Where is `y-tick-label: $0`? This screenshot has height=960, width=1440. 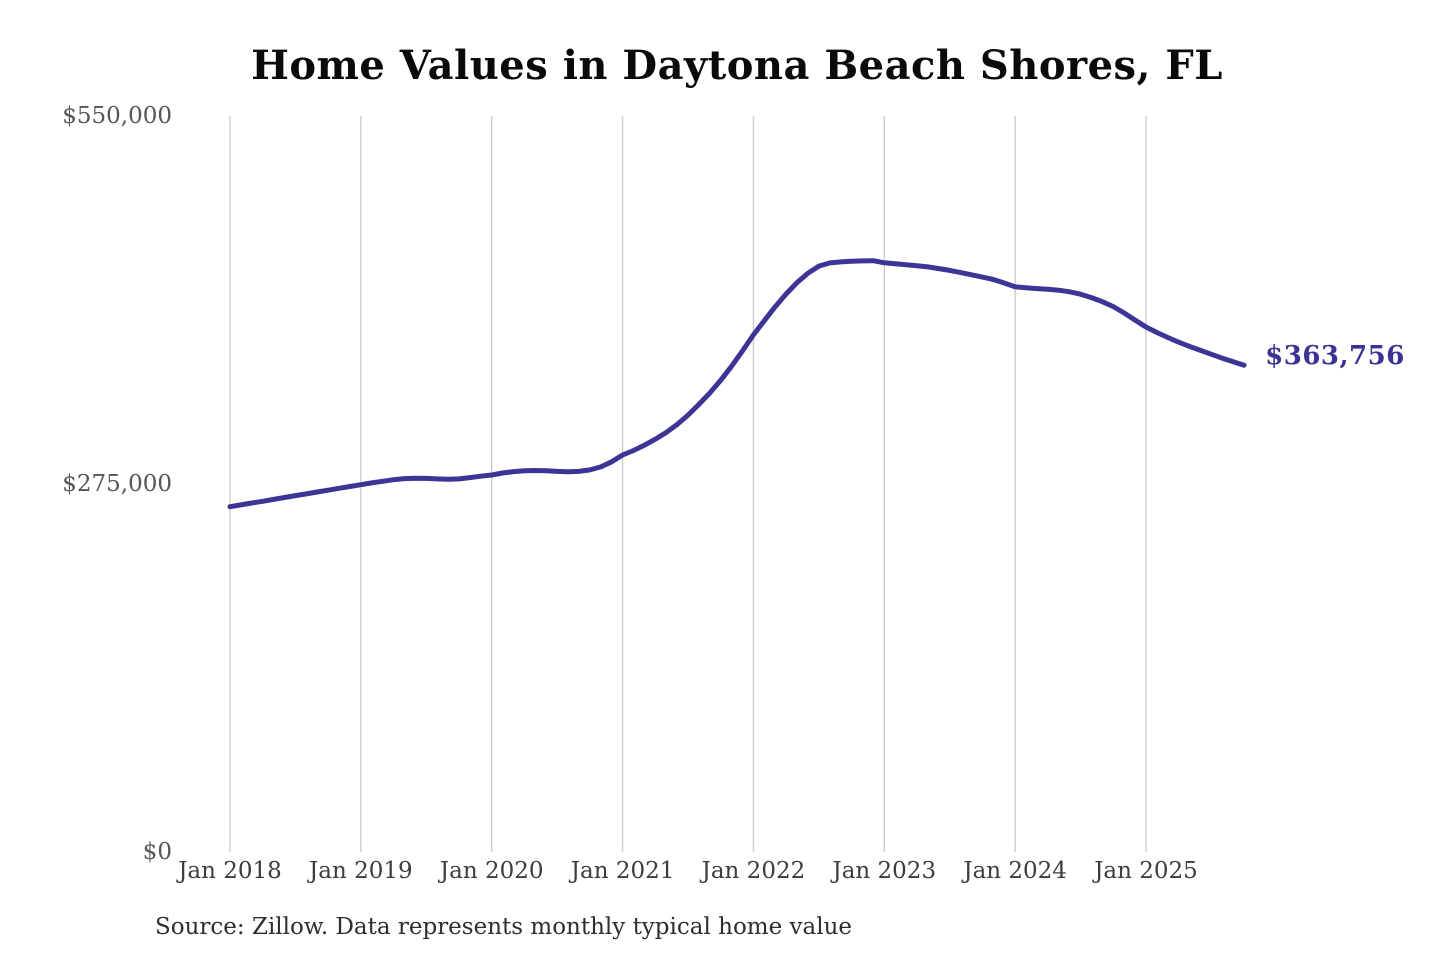
y-tick-label: $0 is located at coordinates (157, 852).